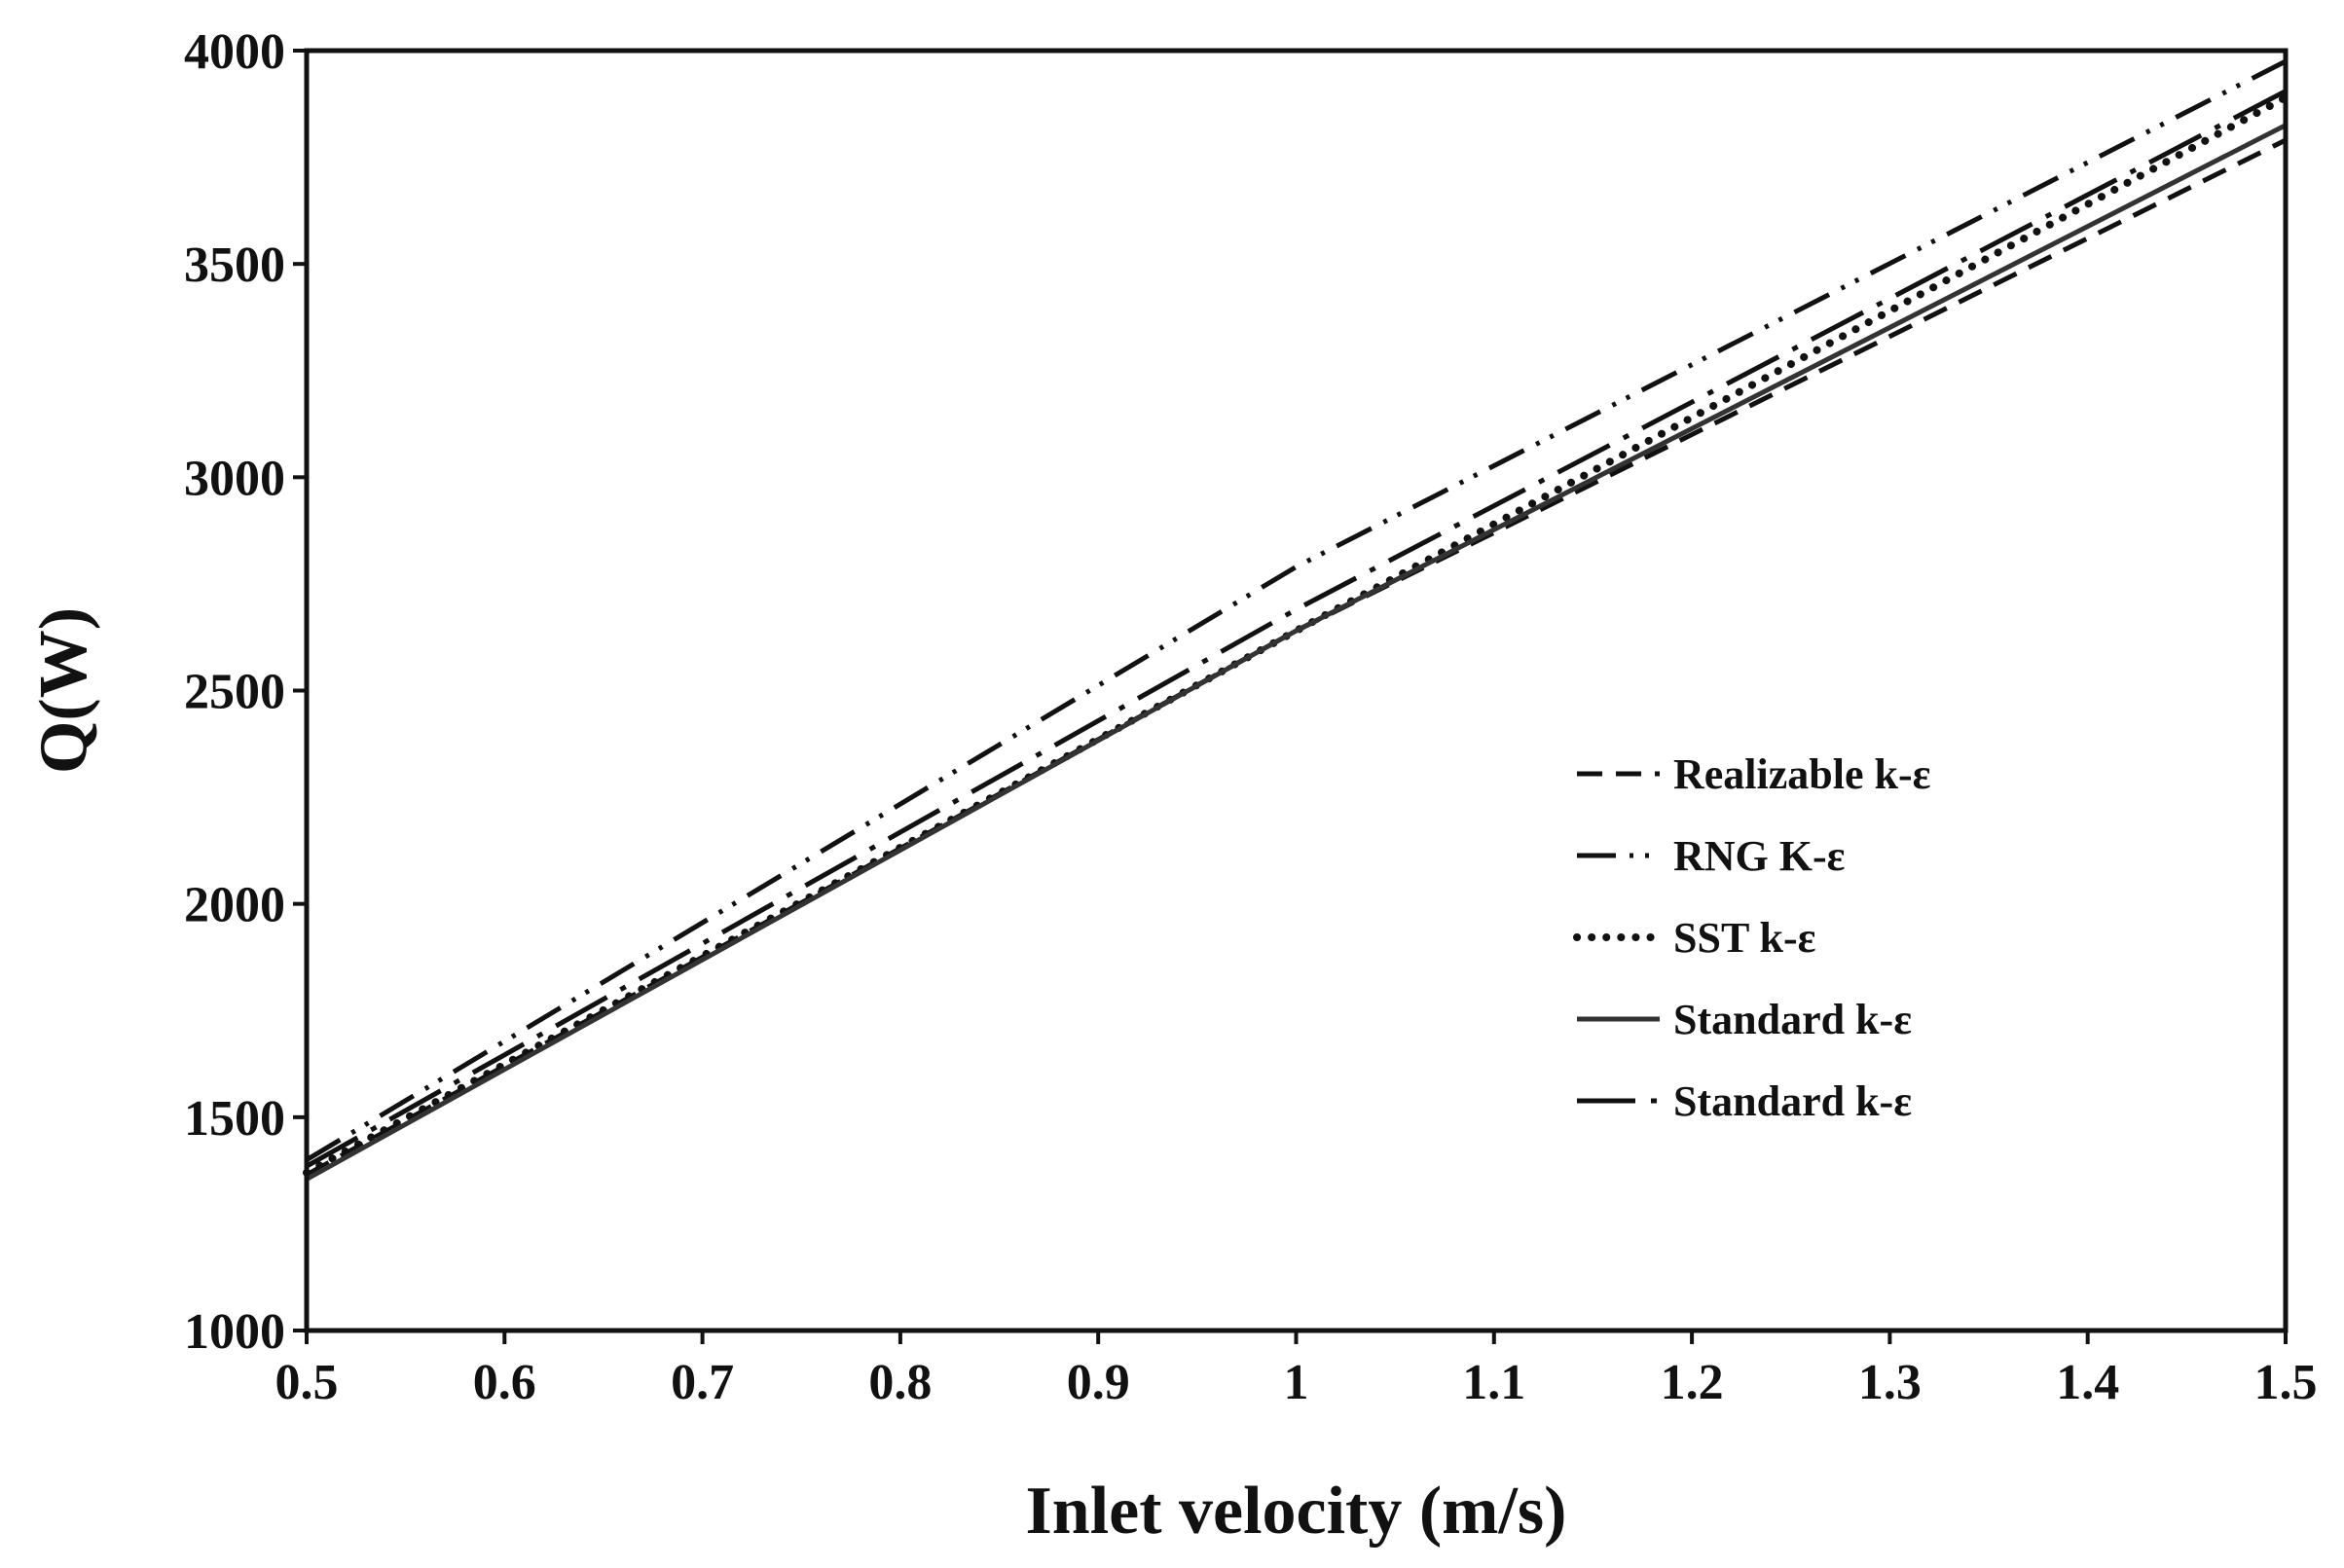  What do you see at coordinates (234, 52) in the screenshot?
I see `y-tick-label: 4000` at bounding box center [234, 52].